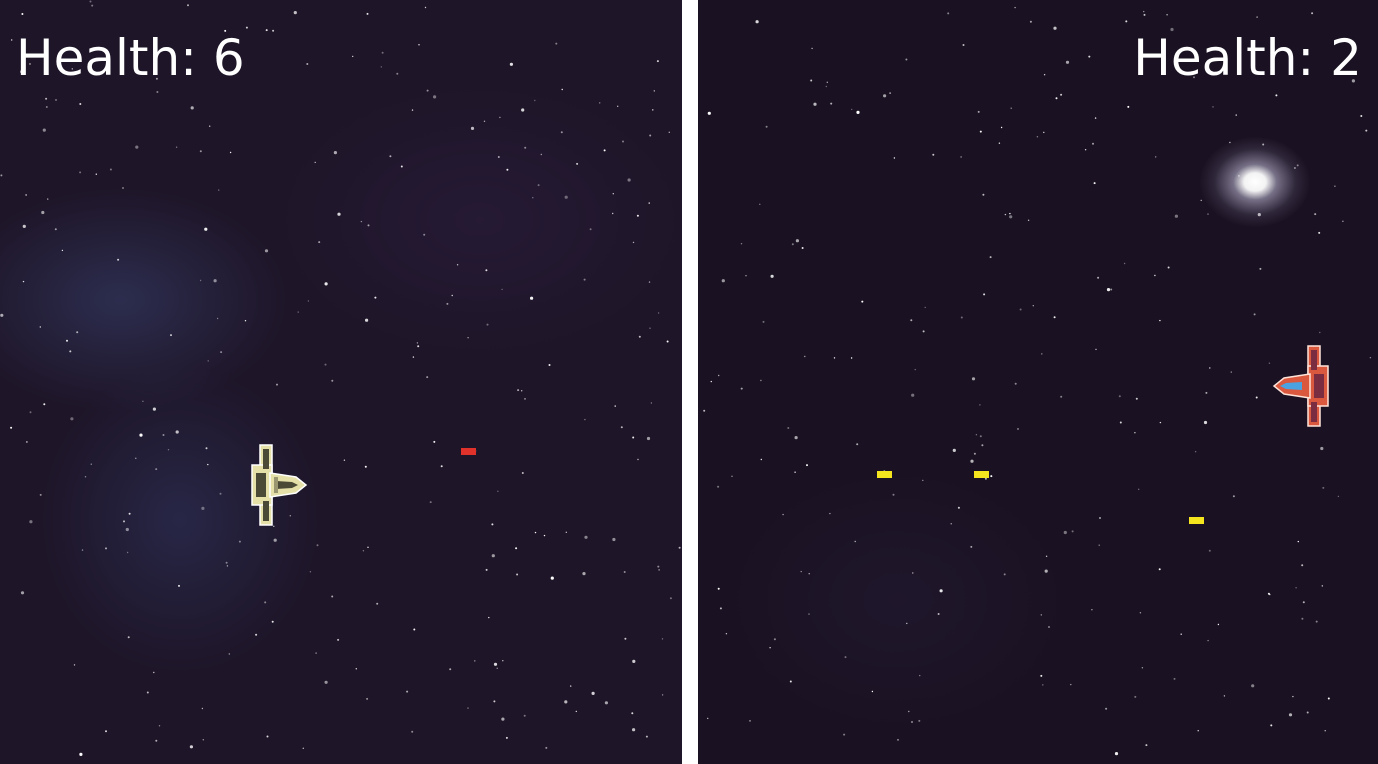 The image size is (1378, 764). What do you see at coordinates (1255, 182) in the screenshot?
I see `bright-star-icon` at bounding box center [1255, 182].